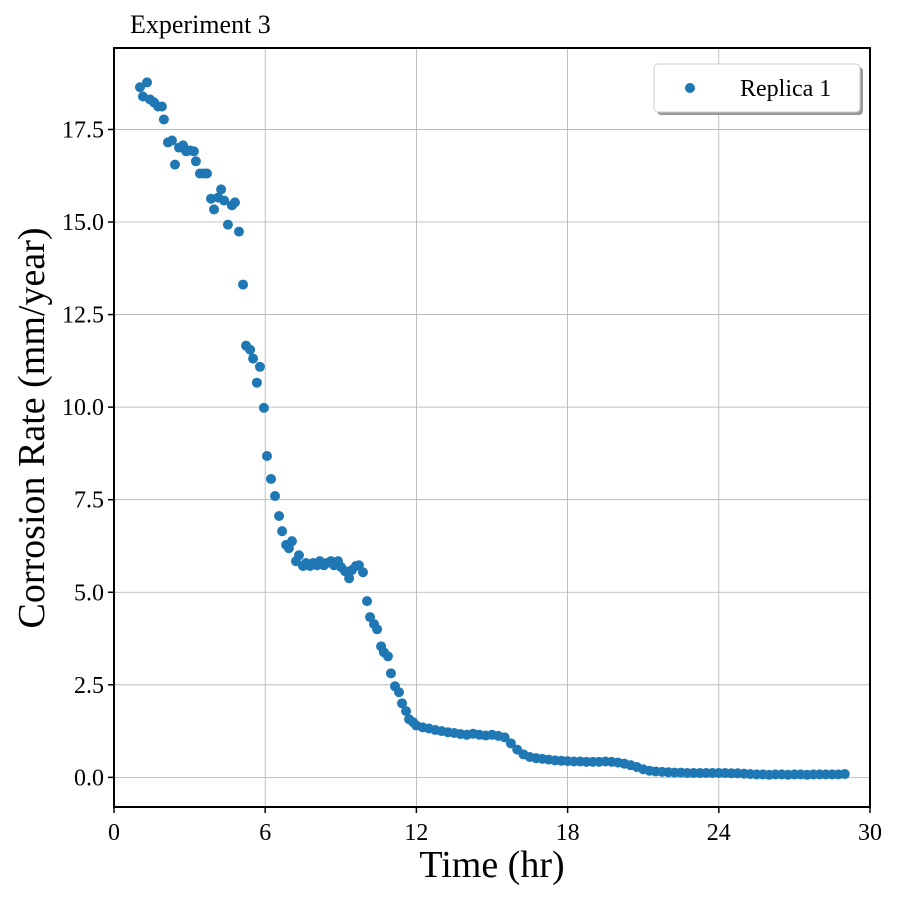 The width and height of the screenshot is (900, 900). Describe the element at coordinates (491, 865) in the screenshot. I see `x-axis-label: Time (hr)` at that location.